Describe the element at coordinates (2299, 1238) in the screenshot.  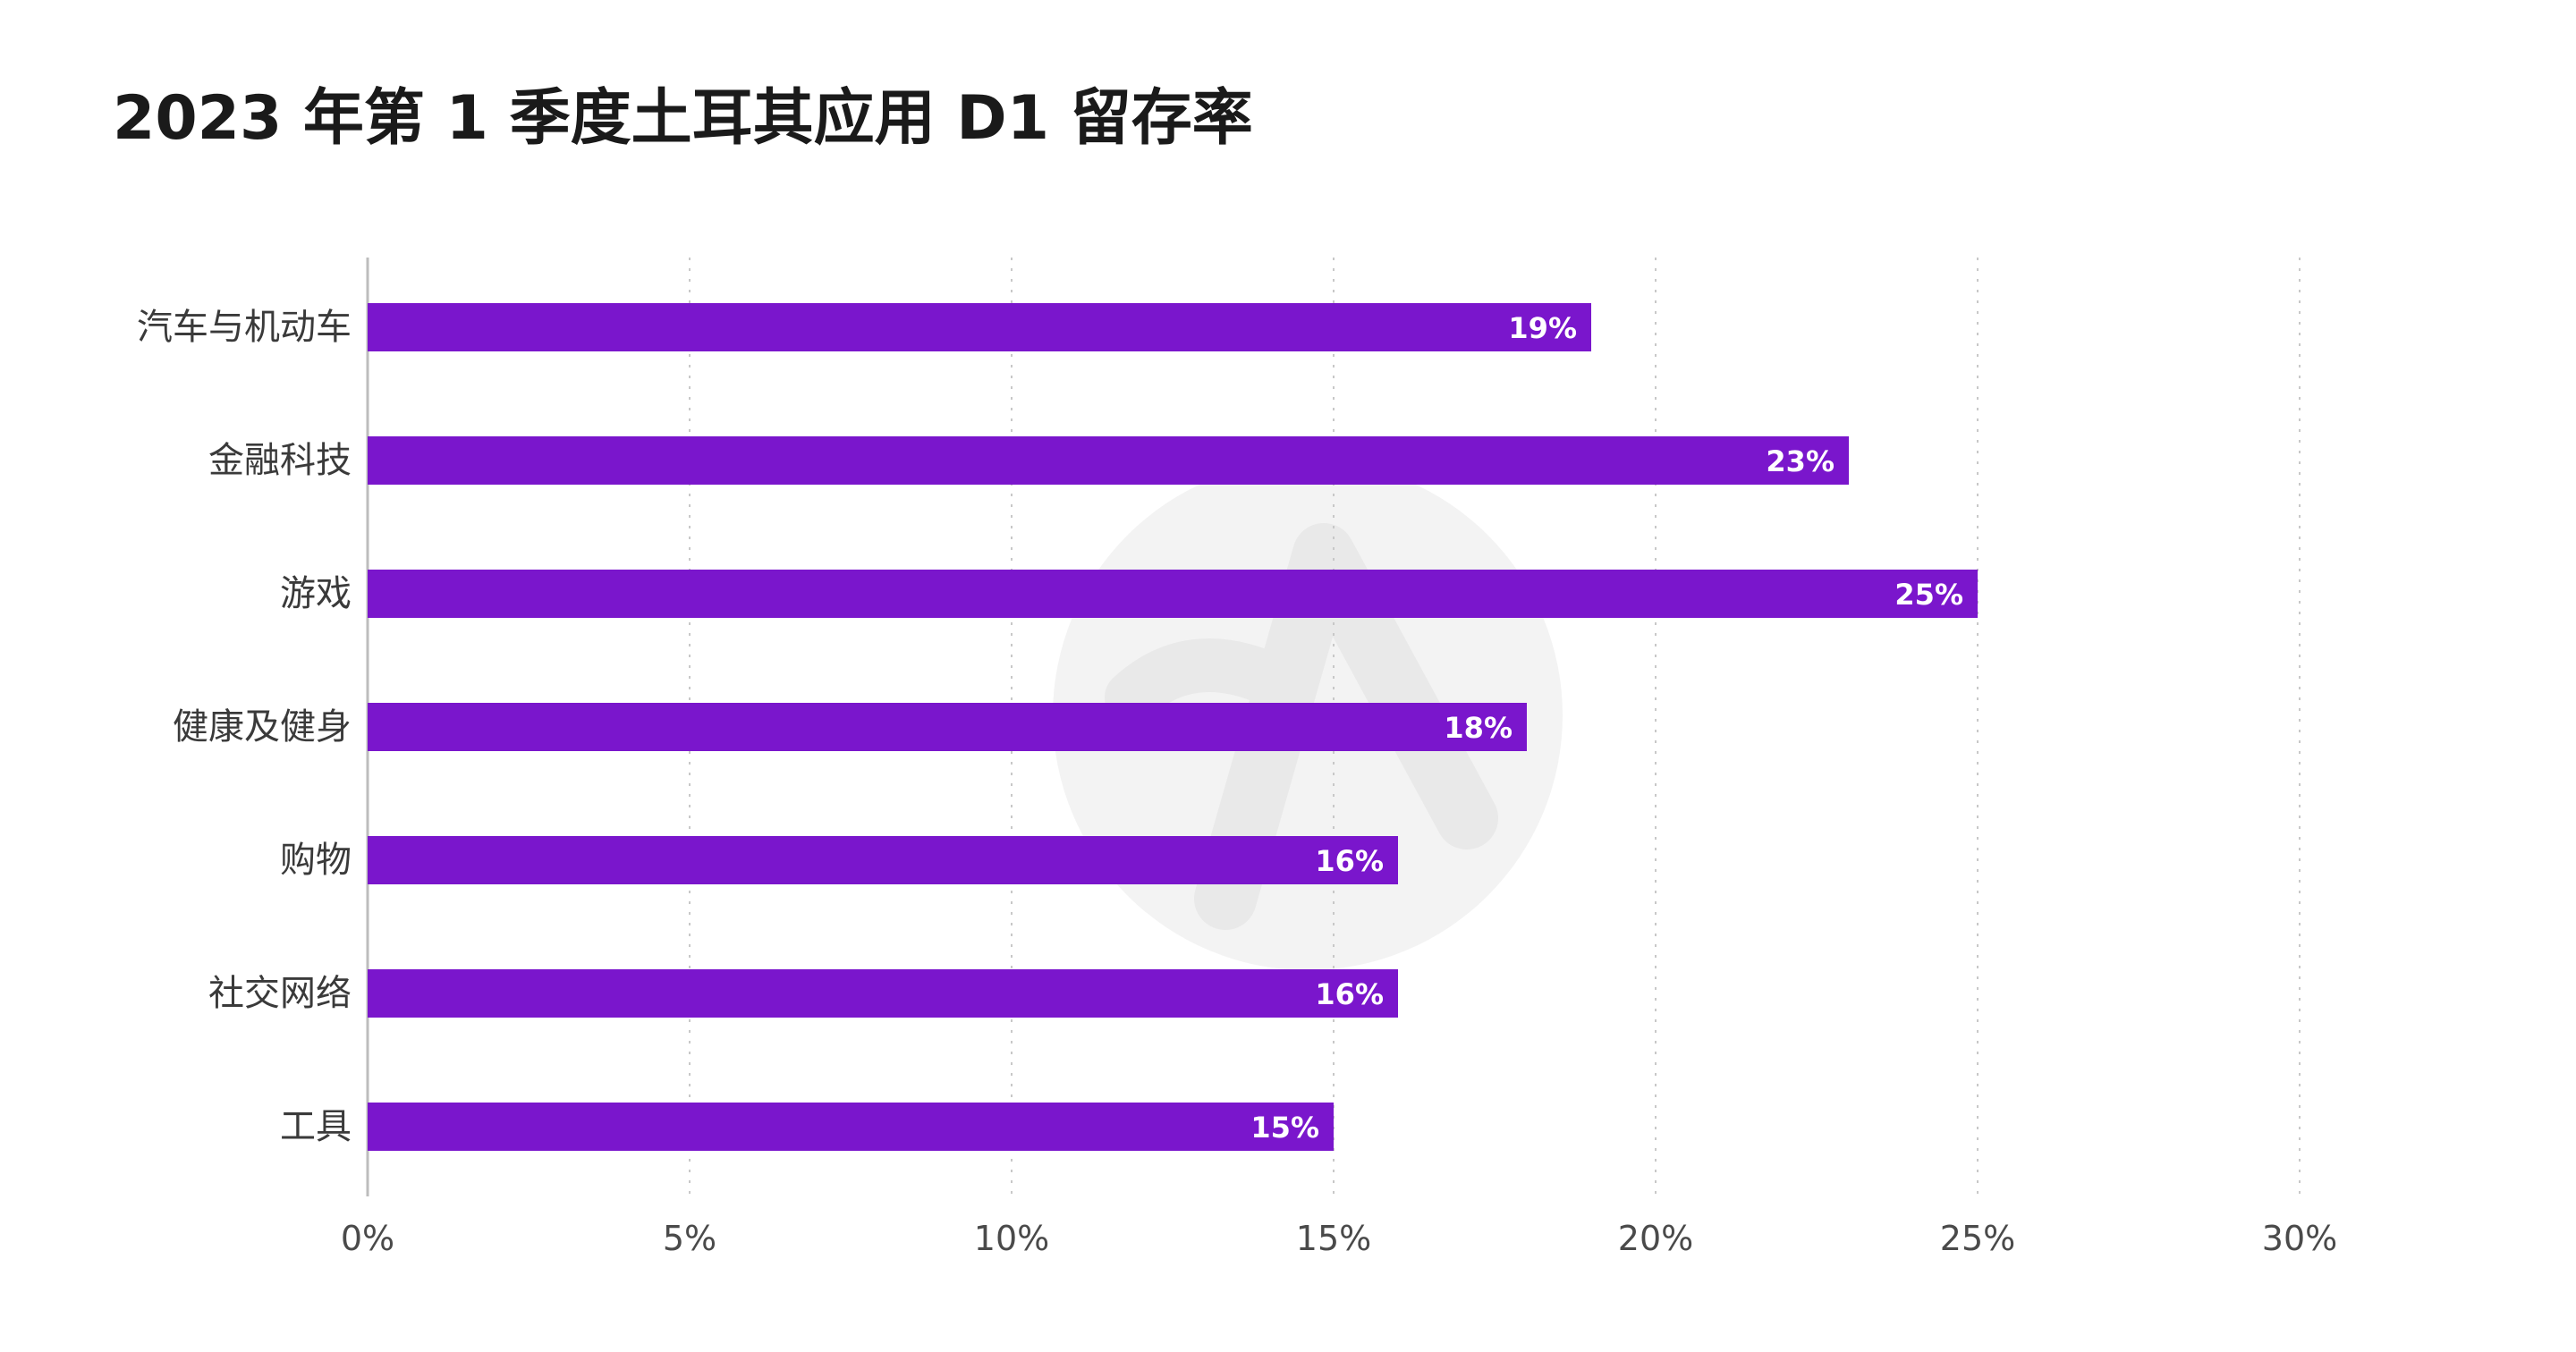
I see `x-tick-label: 30%` at that location.